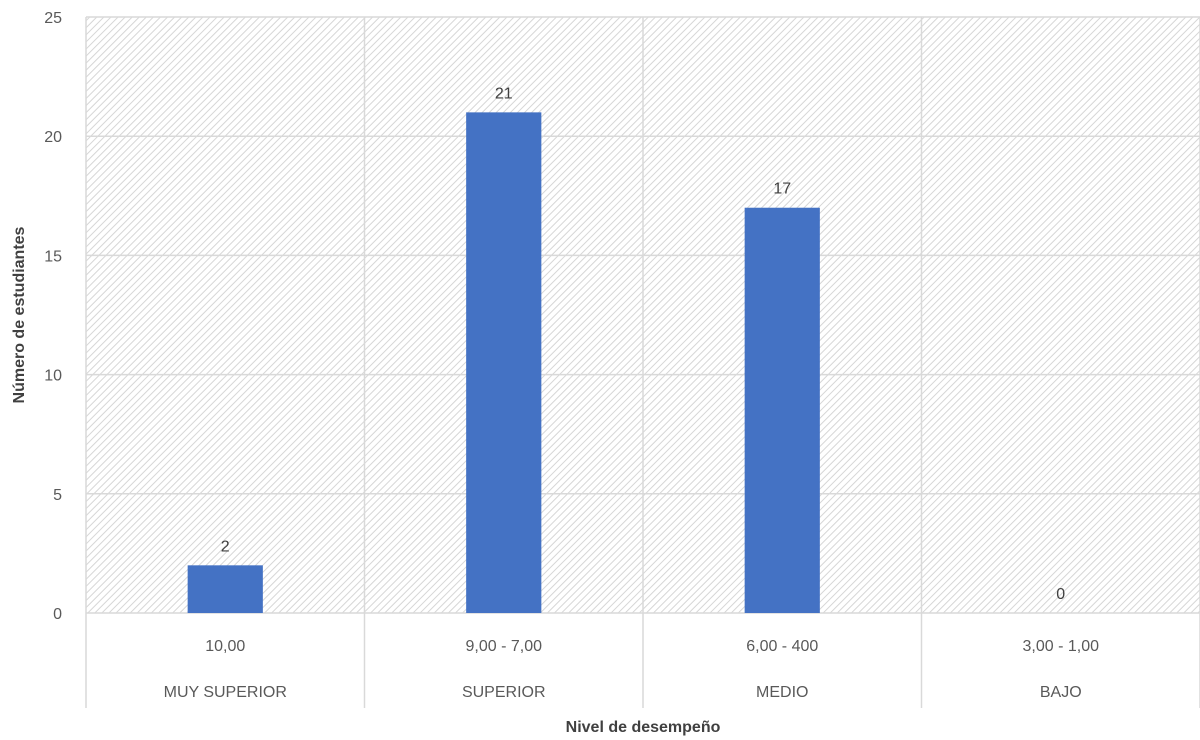  I want to click on data-label: 17, so click(782, 189).